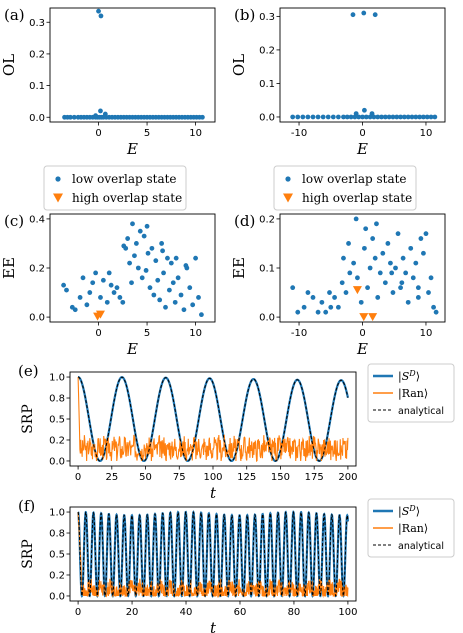 This screenshot has height=633, width=463. I want to click on legend-box, so click(115, 188).